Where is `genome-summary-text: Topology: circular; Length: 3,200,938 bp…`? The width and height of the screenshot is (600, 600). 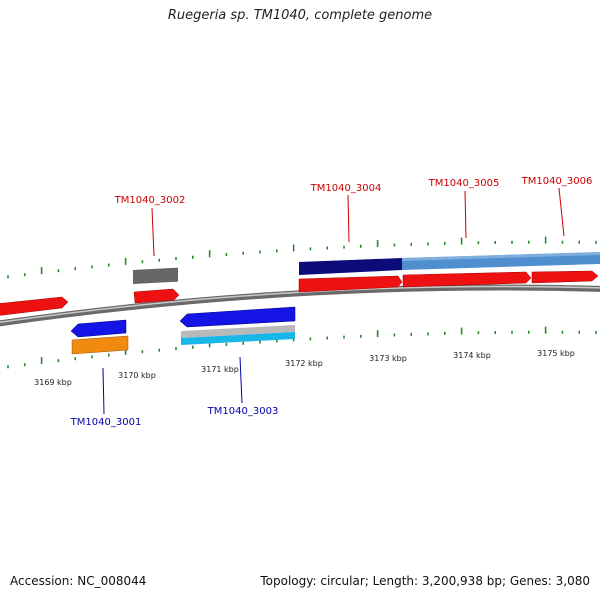
genome-summary-text: Topology: circular; Length: 3,200,938 bp… is located at coordinates (425, 581).